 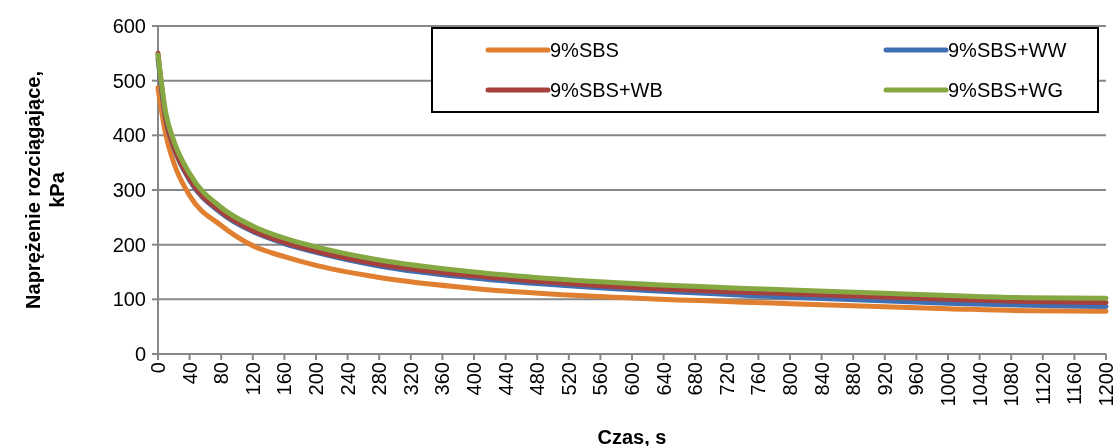 I want to click on x-tick-label: 560, so click(x=600, y=379).